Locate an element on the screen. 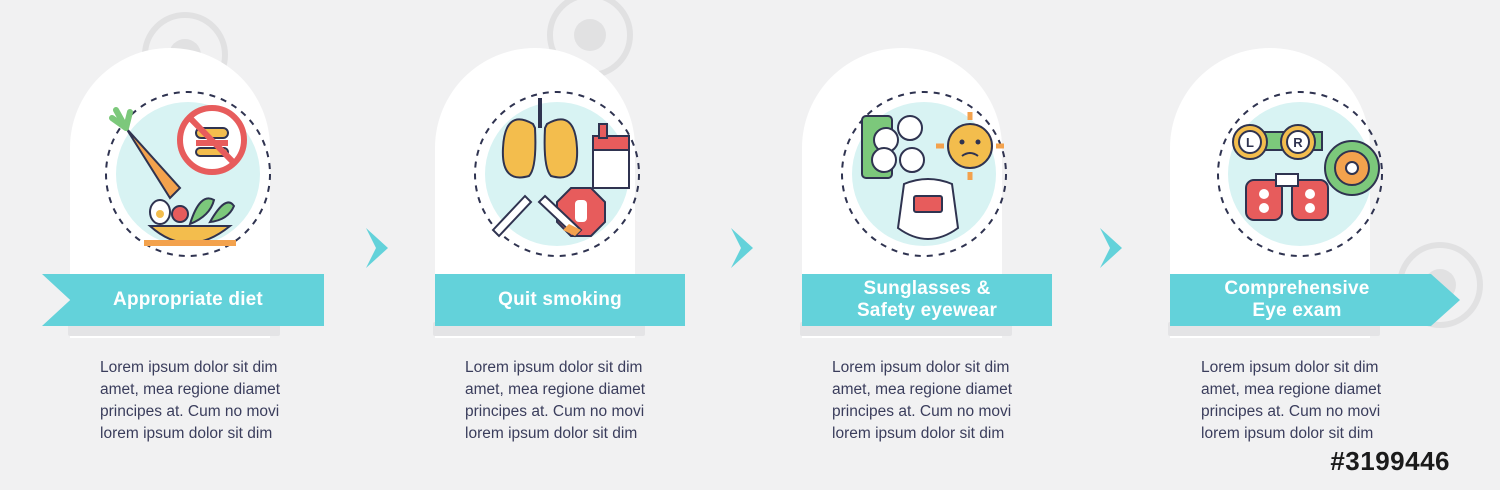 This screenshot has width=1500, height=490. diet-icon is located at coordinates (188, 174).